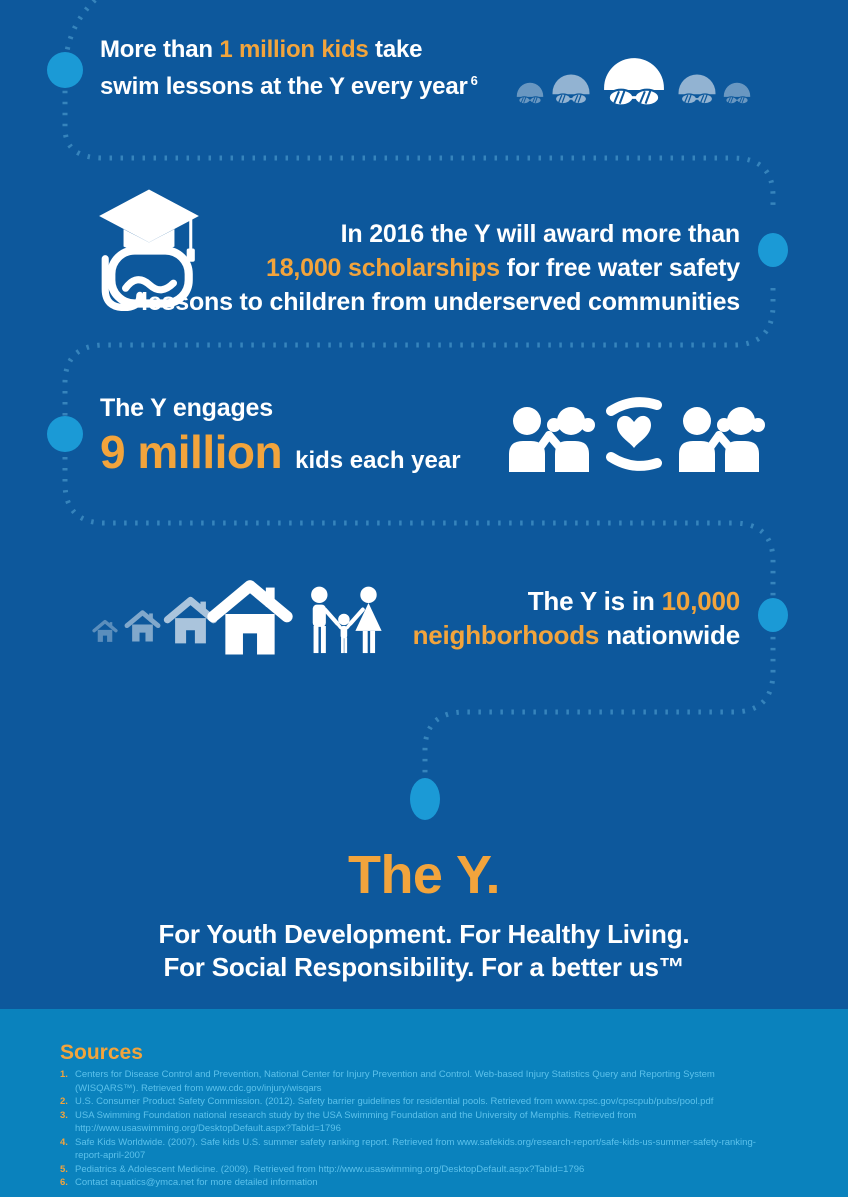 The height and width of the screenshot is (1197, 848). What do you see at coordinates (160, 49) in the screenshot?
I see `swim-stat-prefix: More than` at bounding box center [160, 49].